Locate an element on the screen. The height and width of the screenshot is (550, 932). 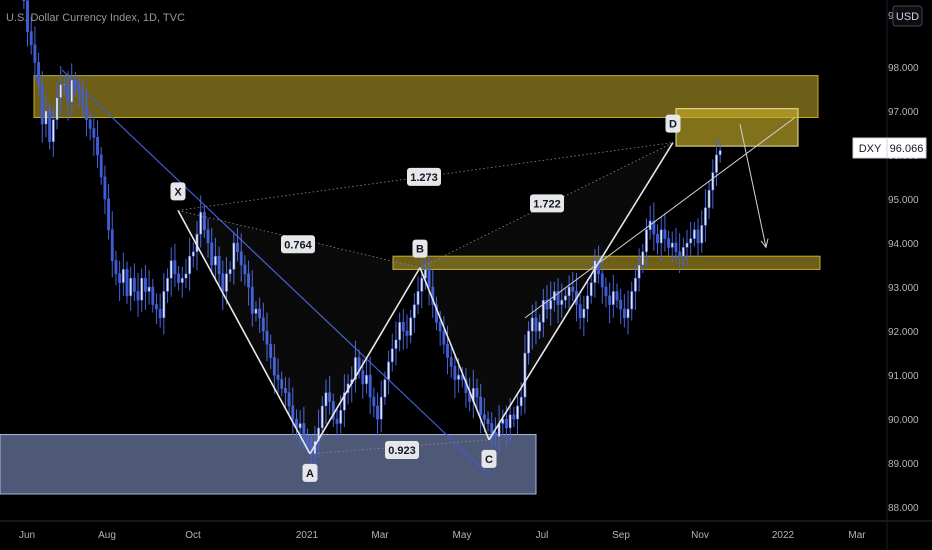
y-tick-label: 88.000 is located at coordinates (903, 508).